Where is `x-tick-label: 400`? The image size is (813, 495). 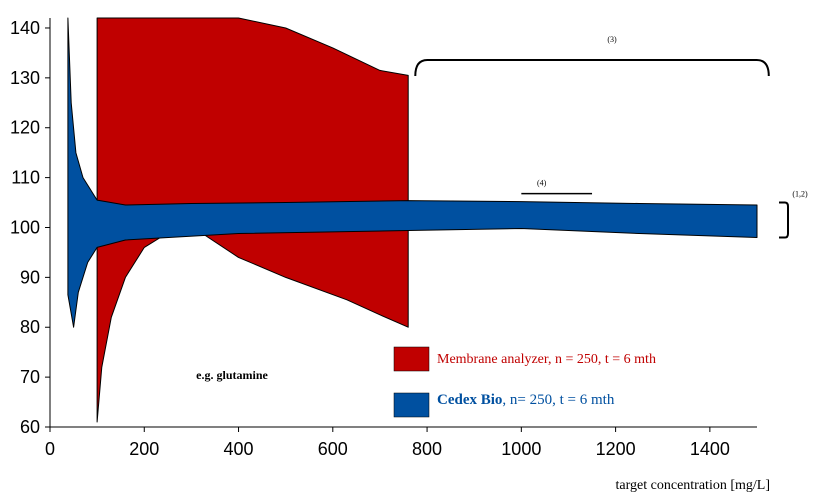
x-tick-label: 400 is located at coordinates (239, 449).